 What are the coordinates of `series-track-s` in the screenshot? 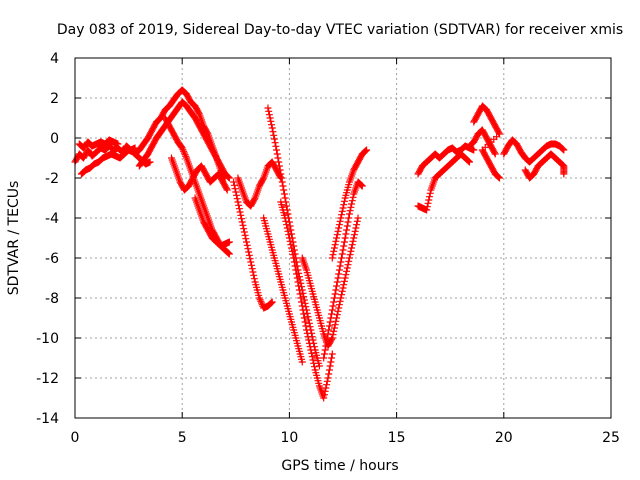 It's located at (487, 142).